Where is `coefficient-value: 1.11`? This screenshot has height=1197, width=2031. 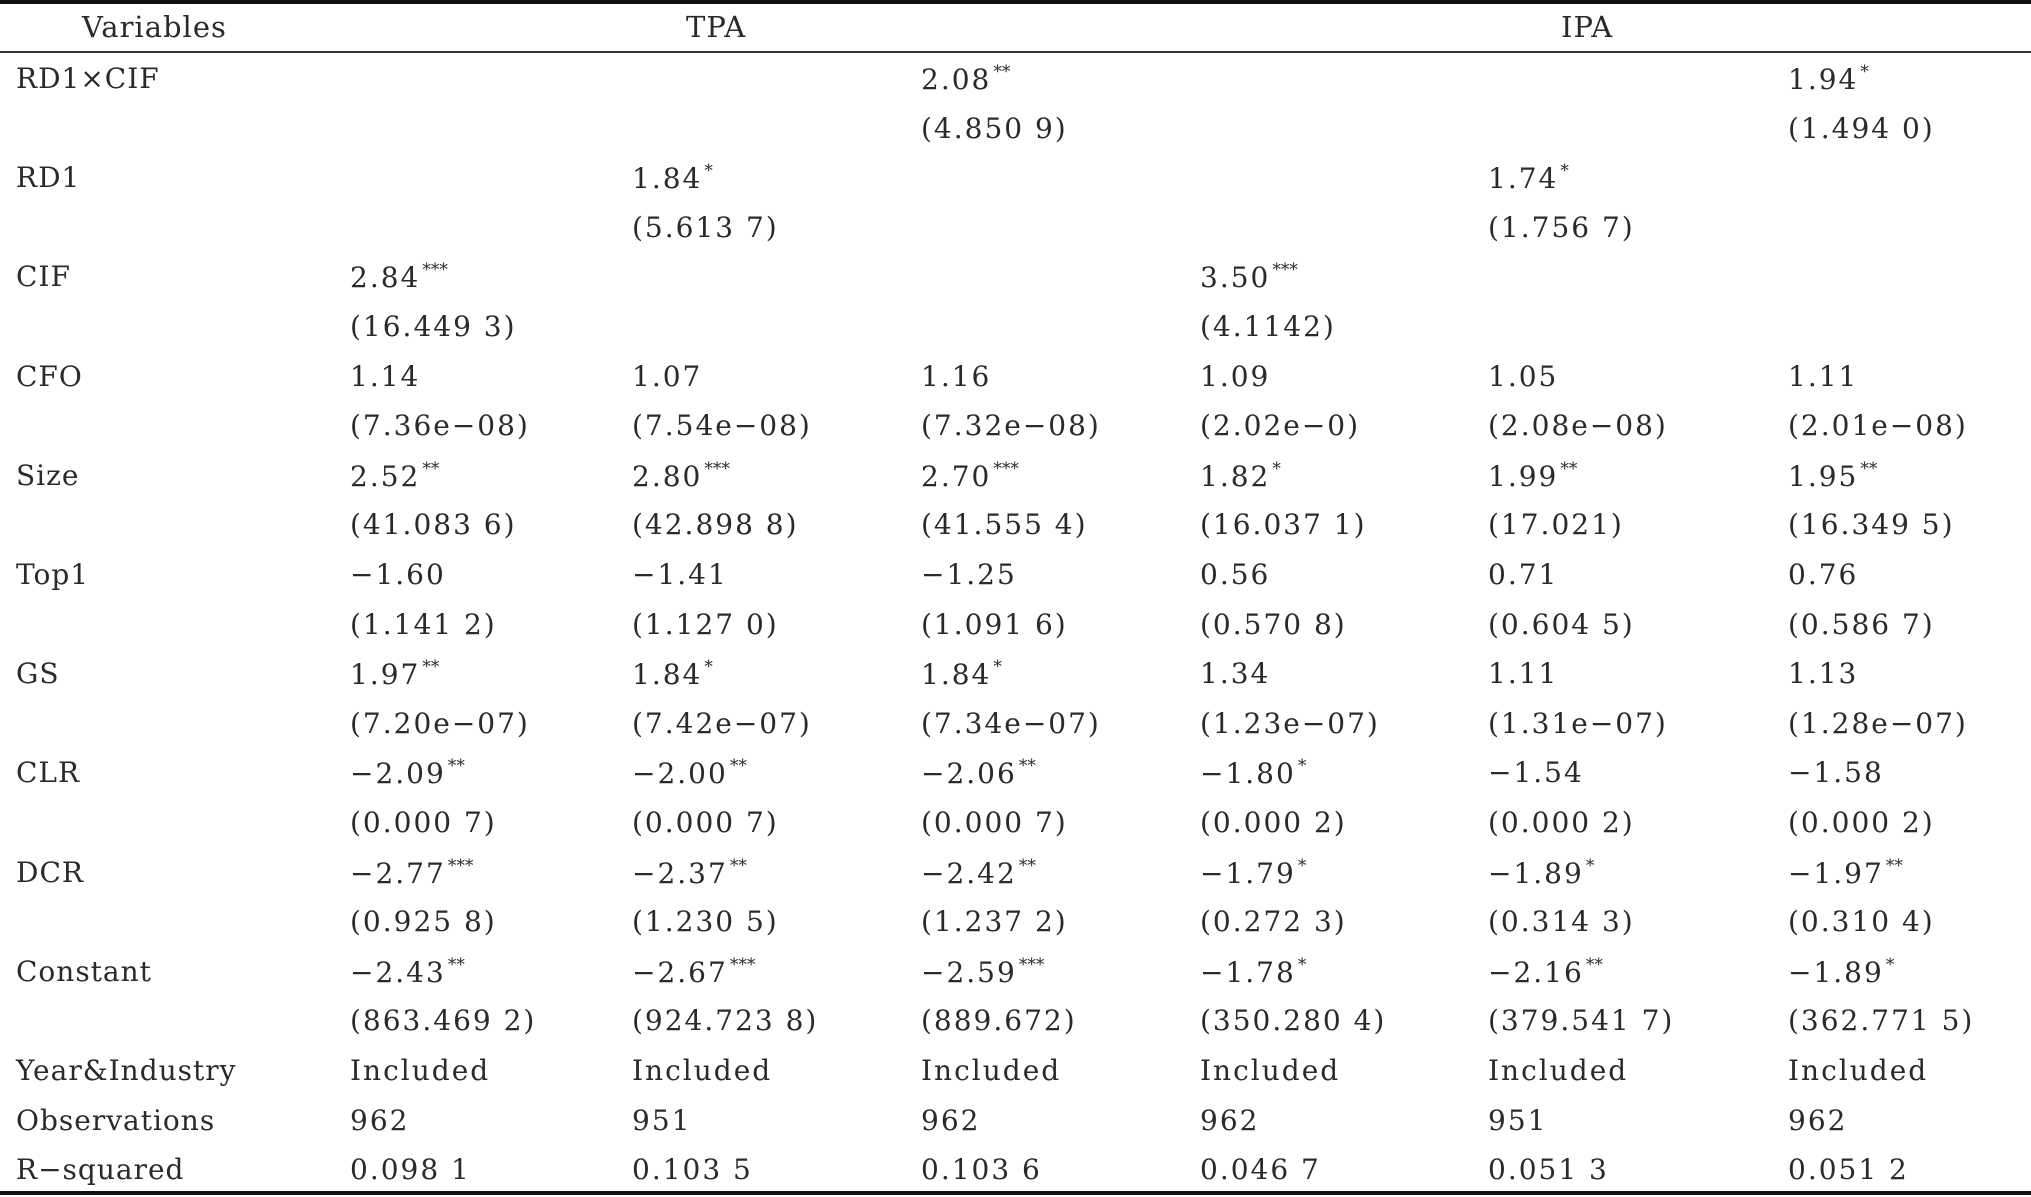
coefficient-value: 1.11 is located at coordinates (1823, 376).